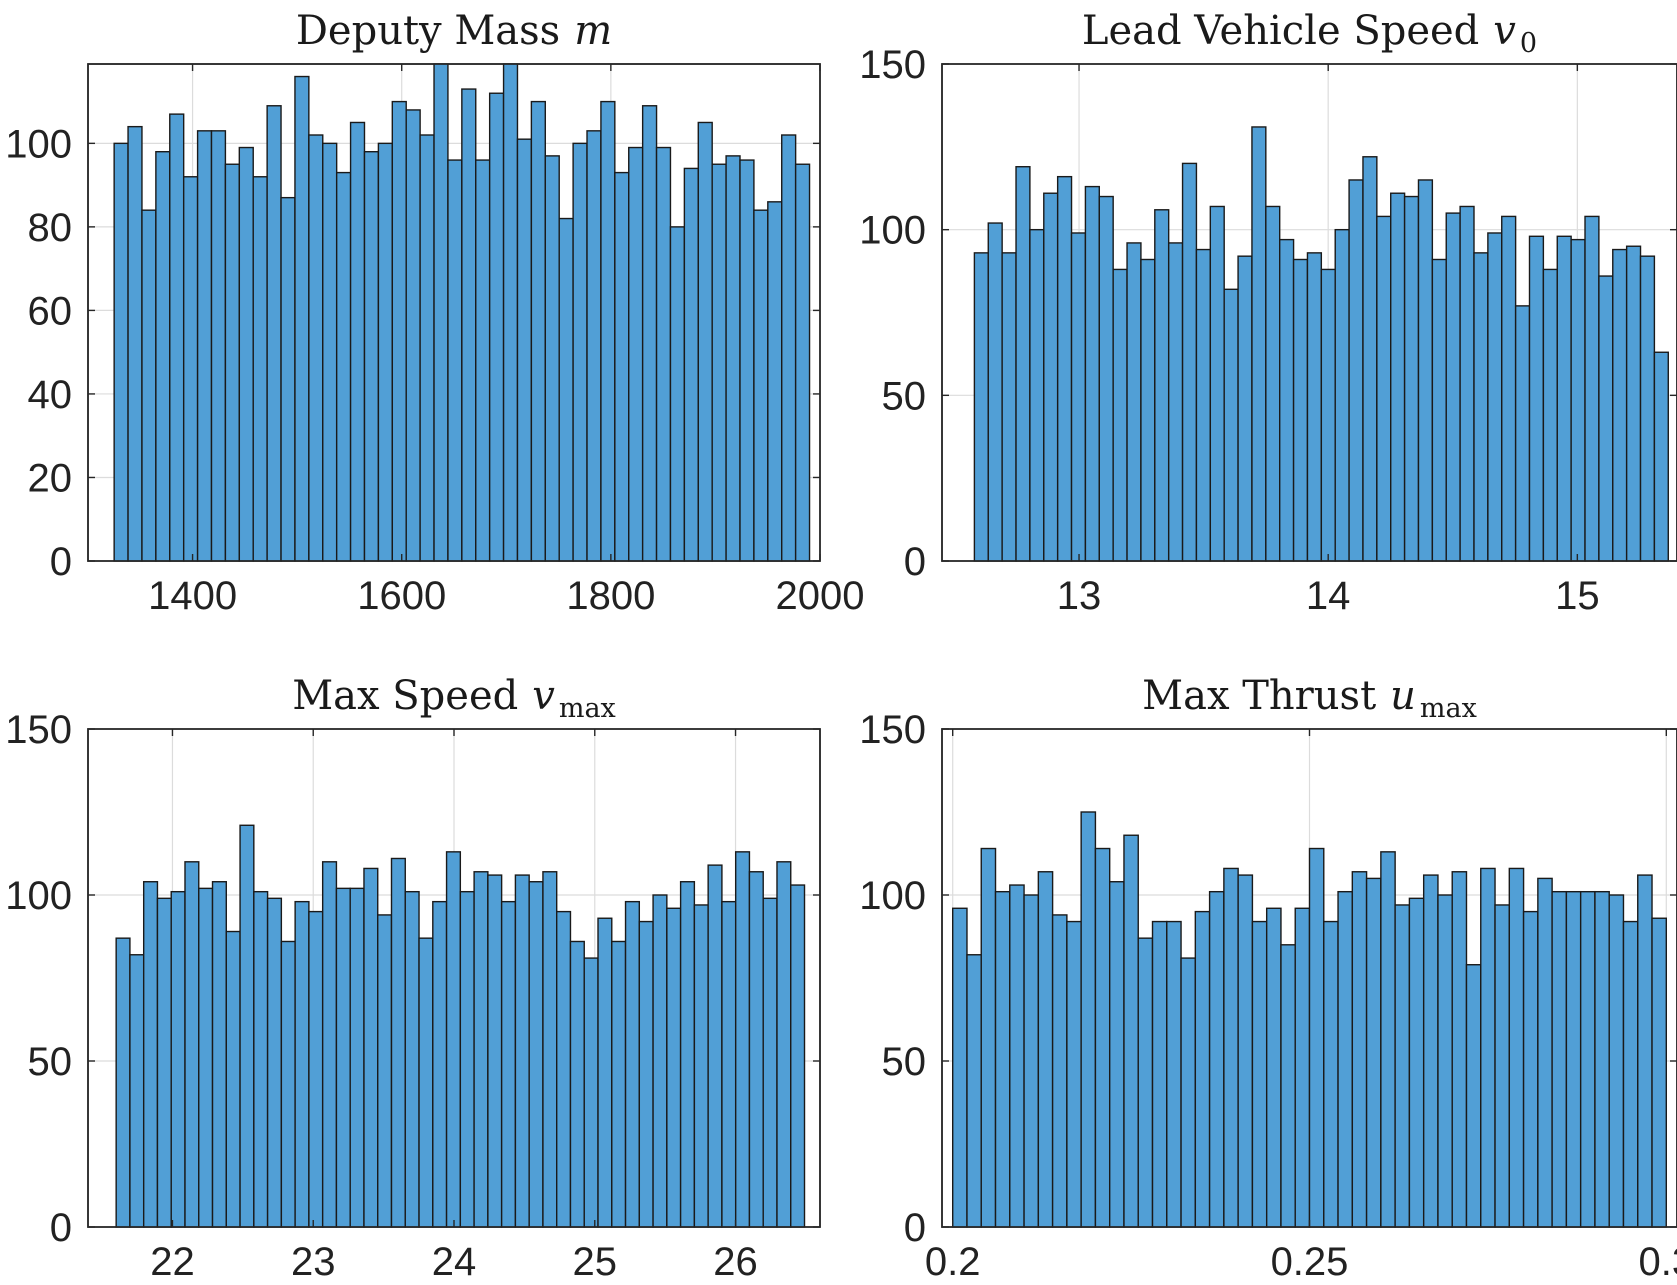 This screenshot has height=1285, width=1677. I want to click on y-tick-label: 100, so click(892, 231).